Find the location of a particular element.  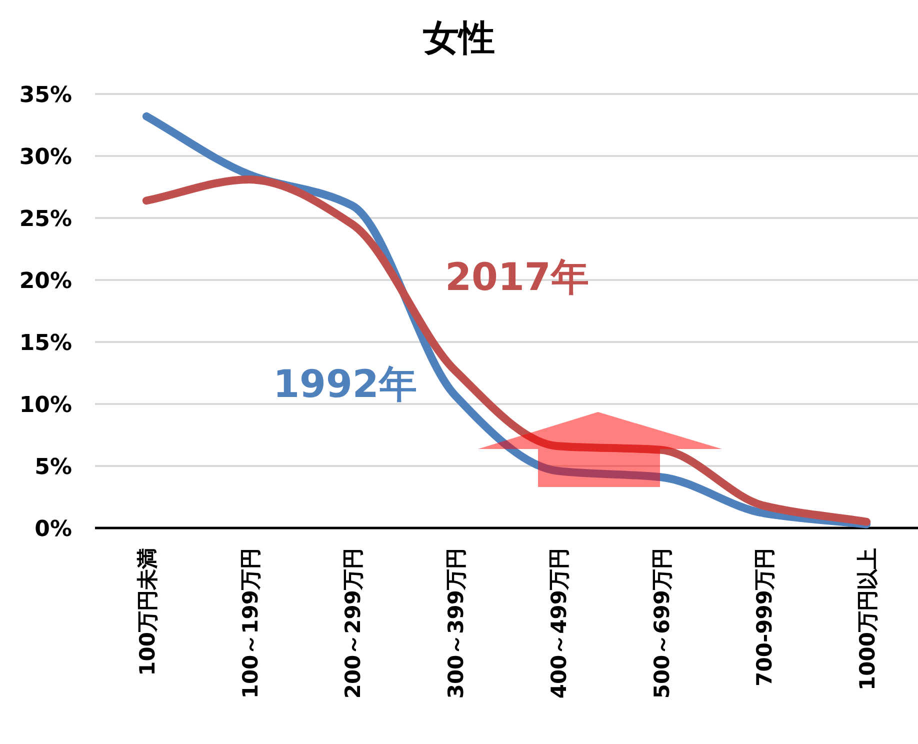

x-tick-label: 100万円未満 is located at coordinates (147, 612).